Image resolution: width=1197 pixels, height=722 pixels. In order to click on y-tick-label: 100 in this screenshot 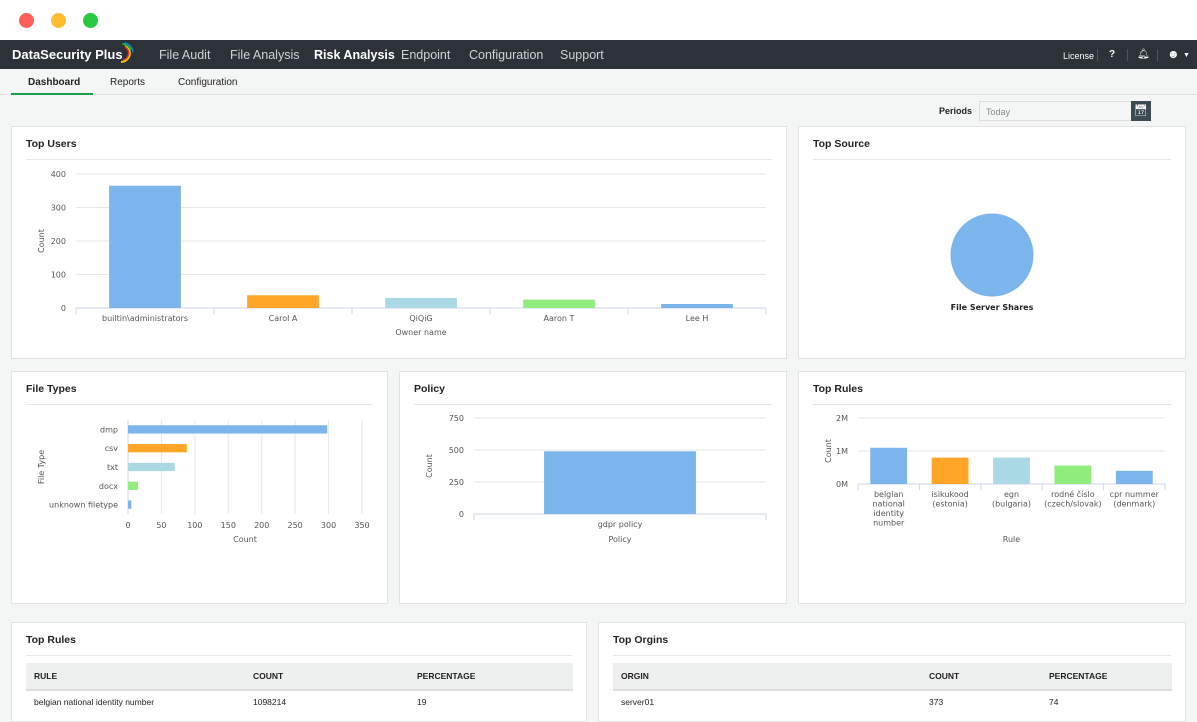, I will do `click(58, 275)`.